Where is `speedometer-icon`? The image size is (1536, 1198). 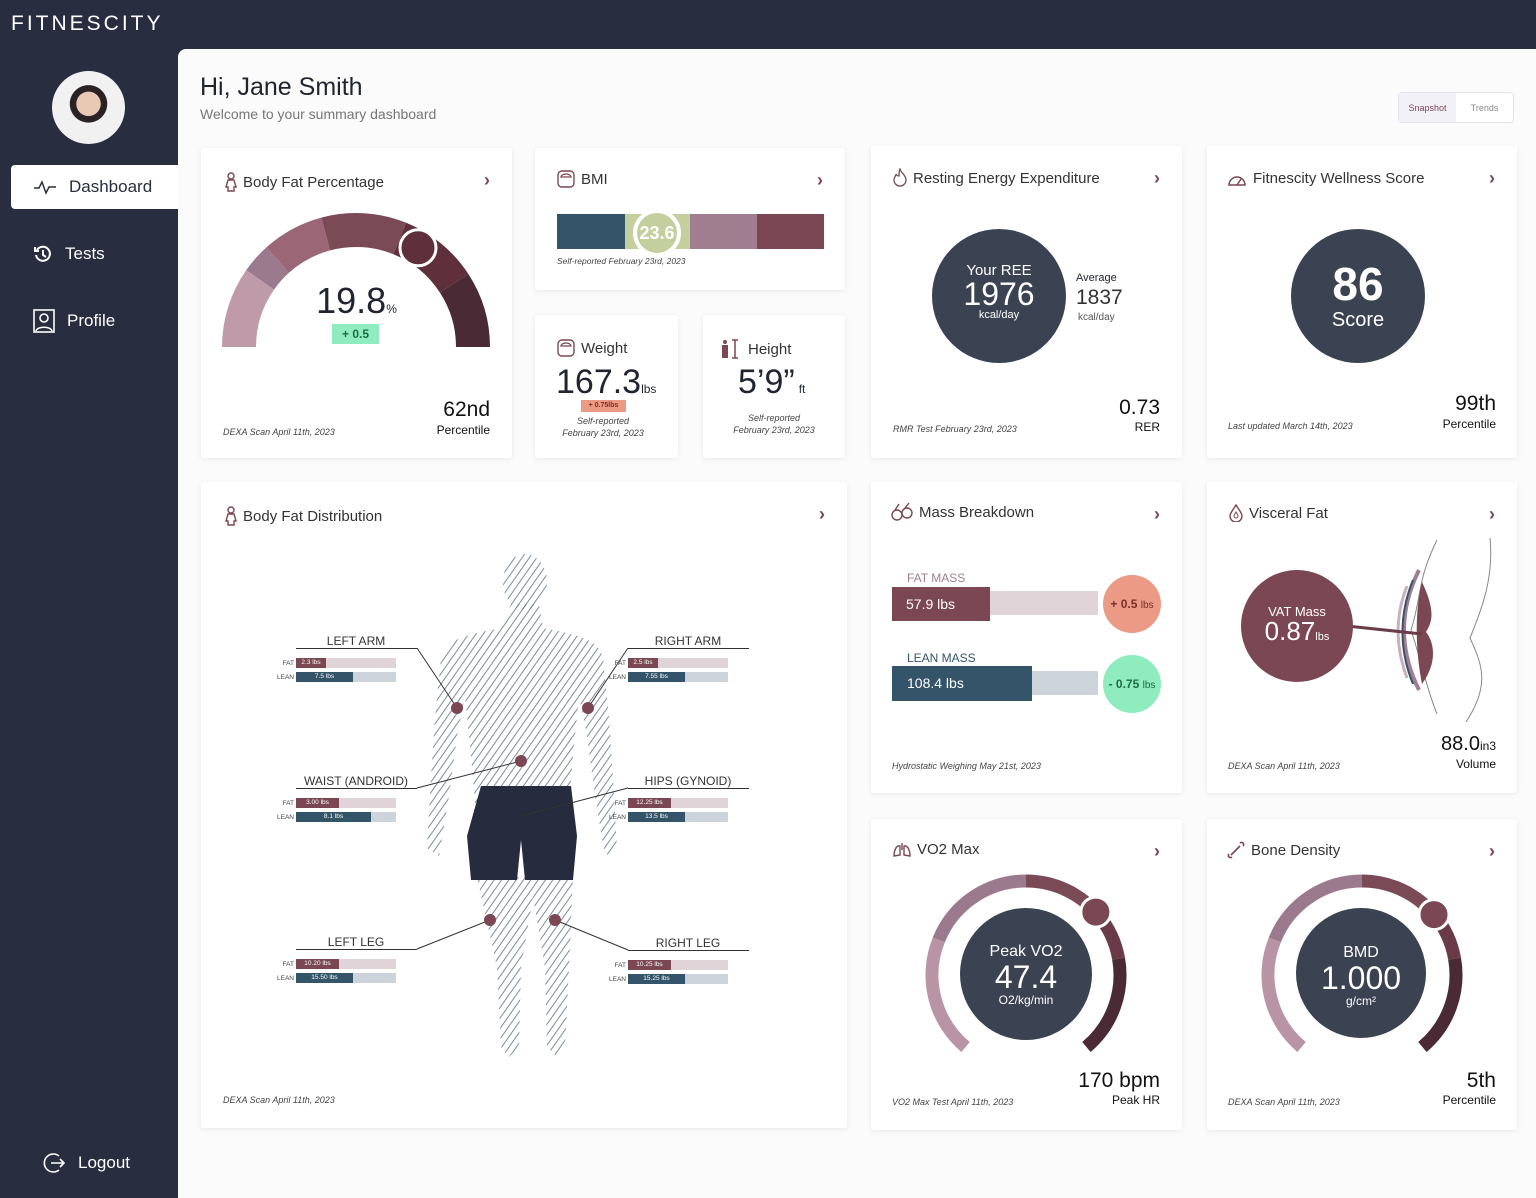 speedometer-icon is located at coordinates (1237, 180).